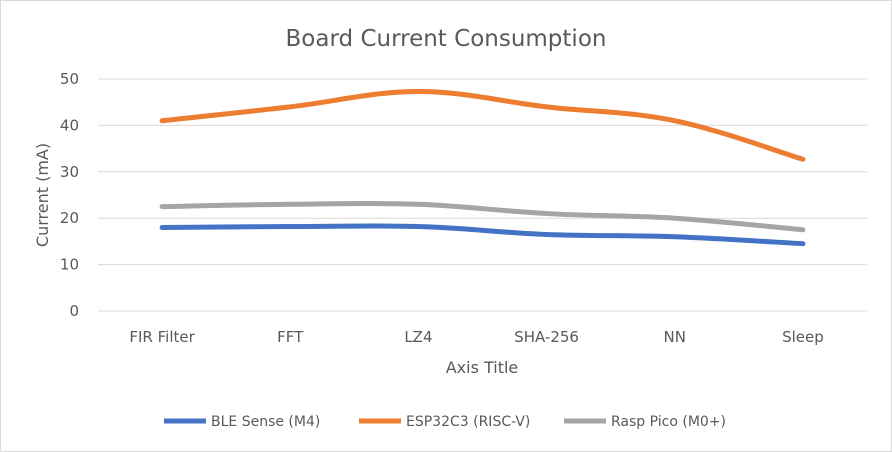 The image size is (892, 452). What do you see at coordinates (675, 337) in the screenshot?
I see `x-tick-label: NN` at bounding box center [675, 337].